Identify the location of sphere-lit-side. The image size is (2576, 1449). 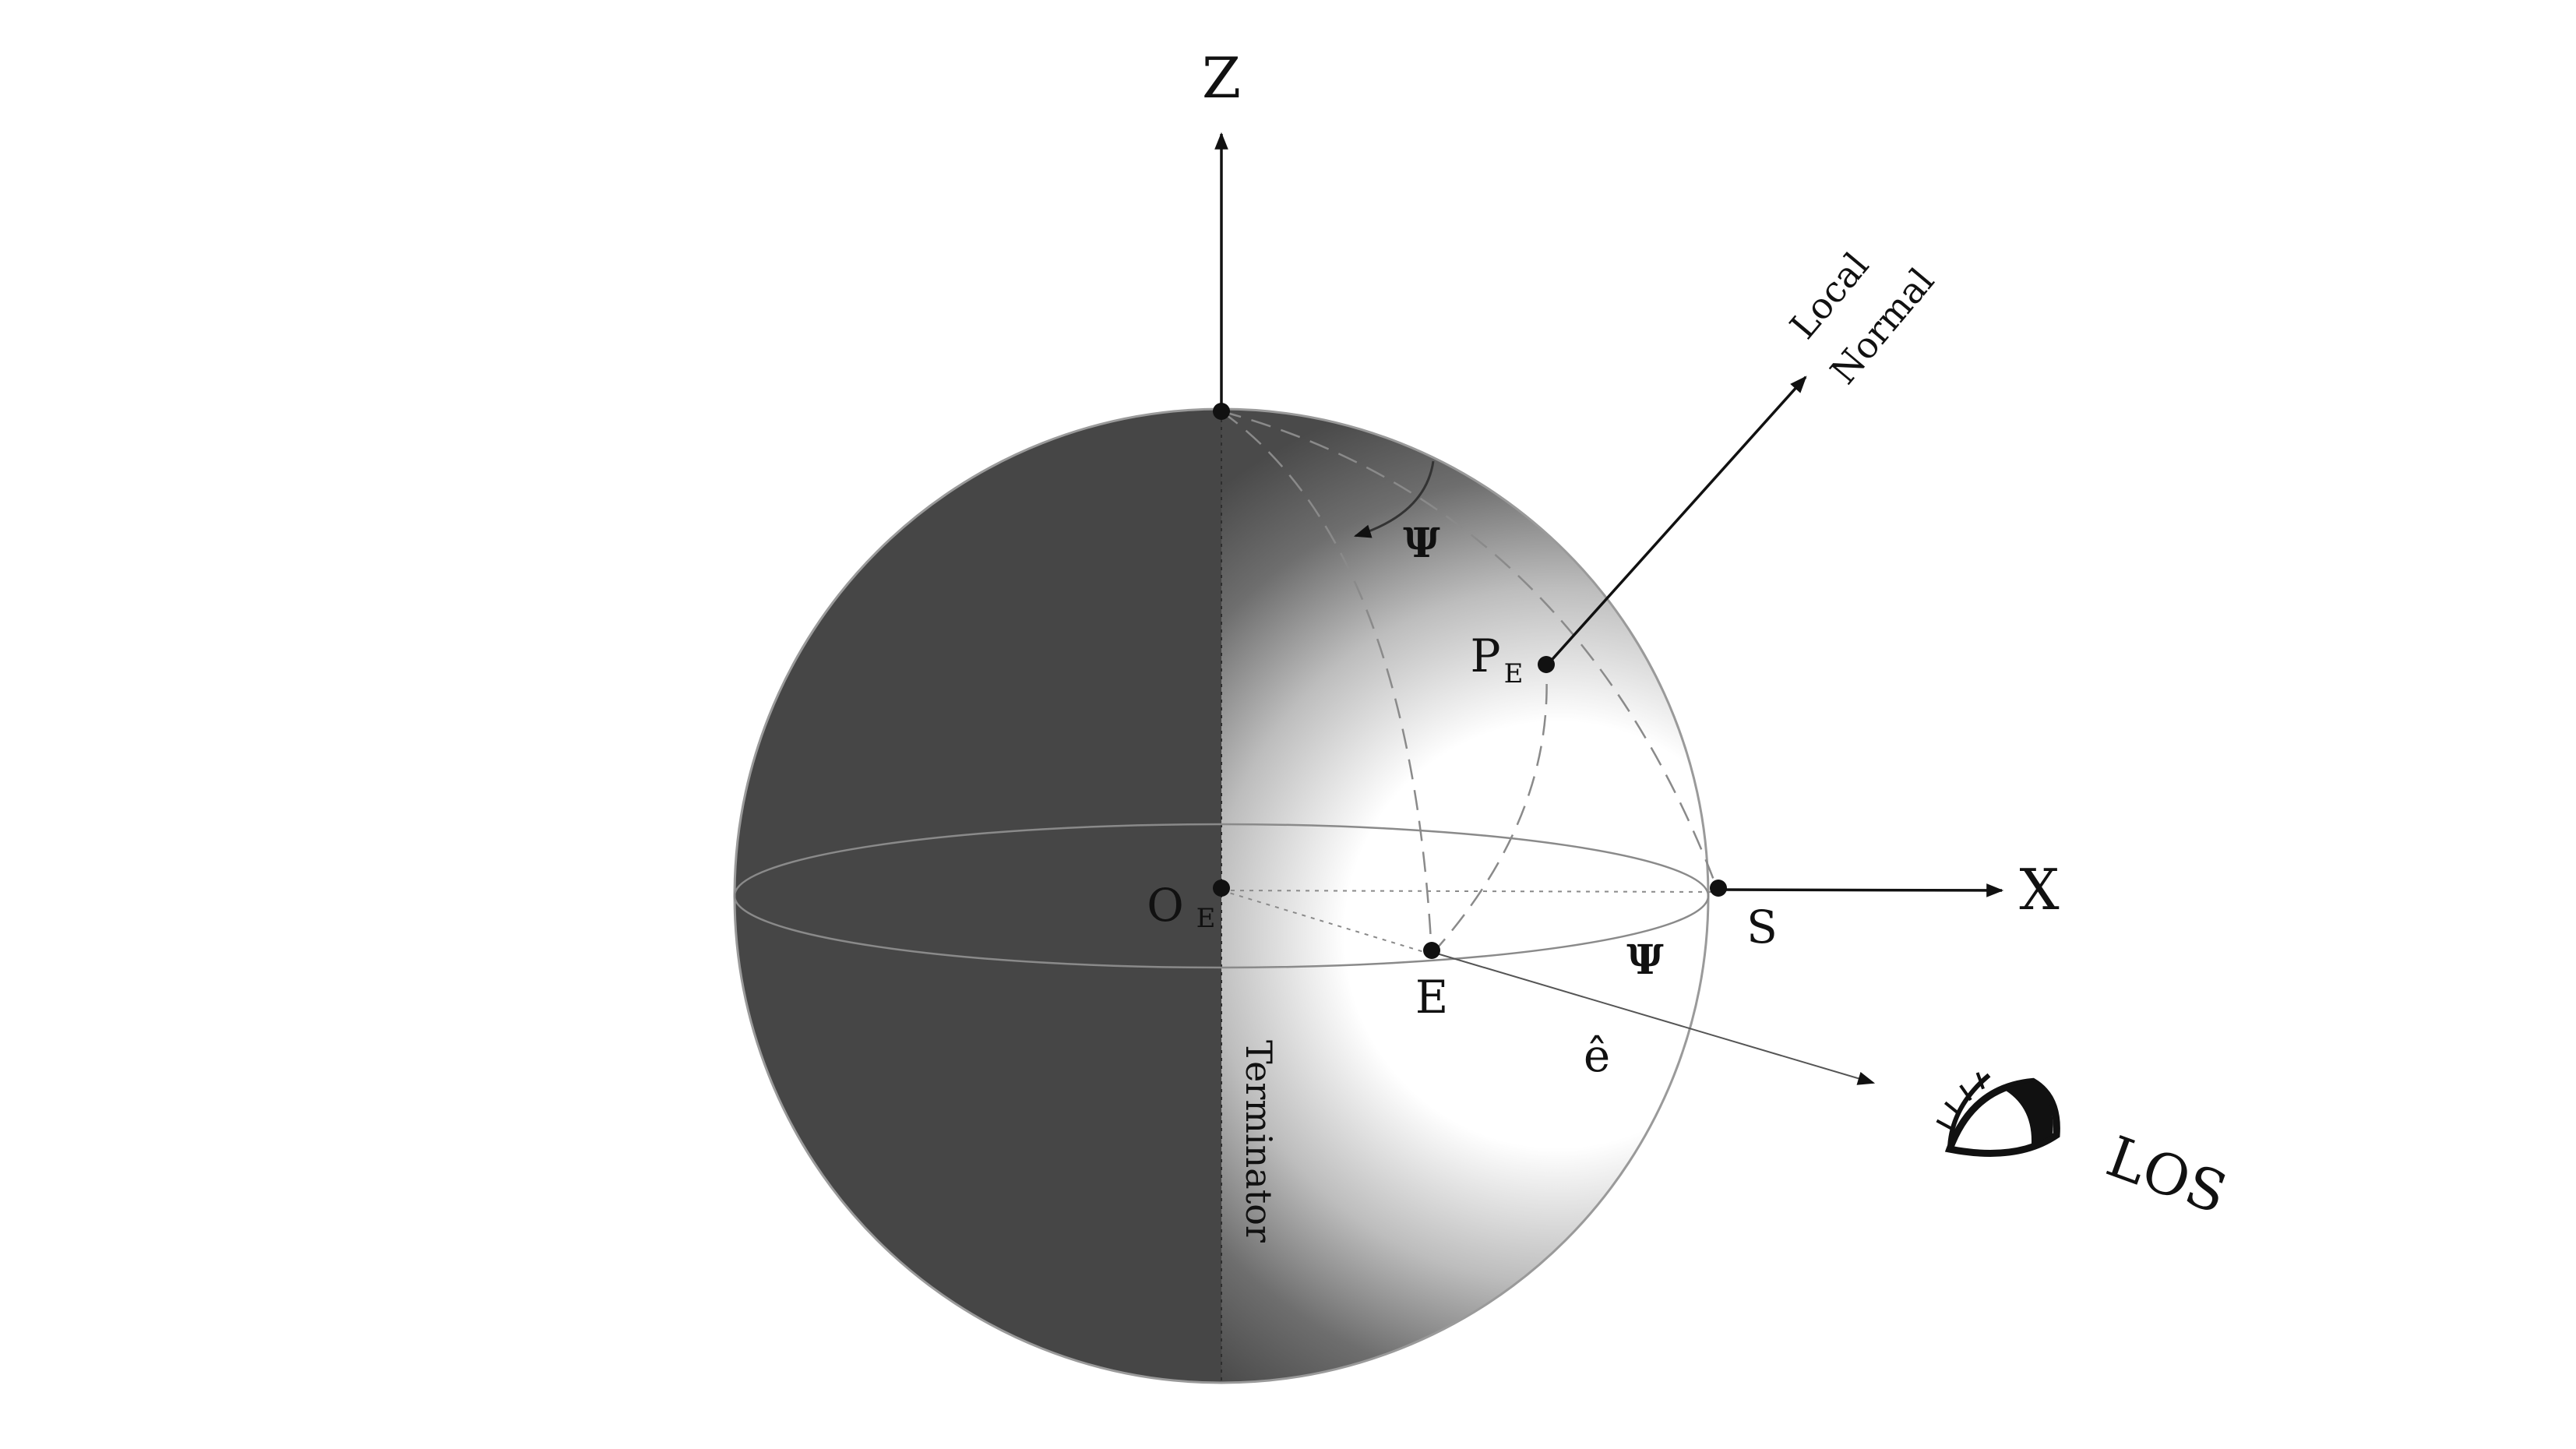
(1464, 896).